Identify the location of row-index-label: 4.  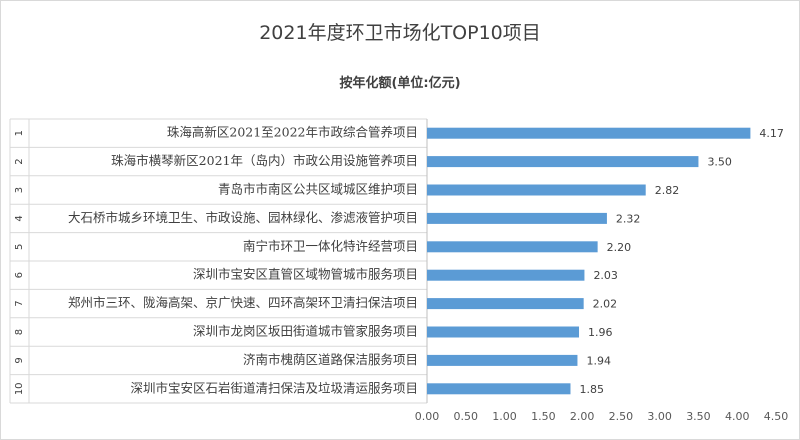
(19, 218).